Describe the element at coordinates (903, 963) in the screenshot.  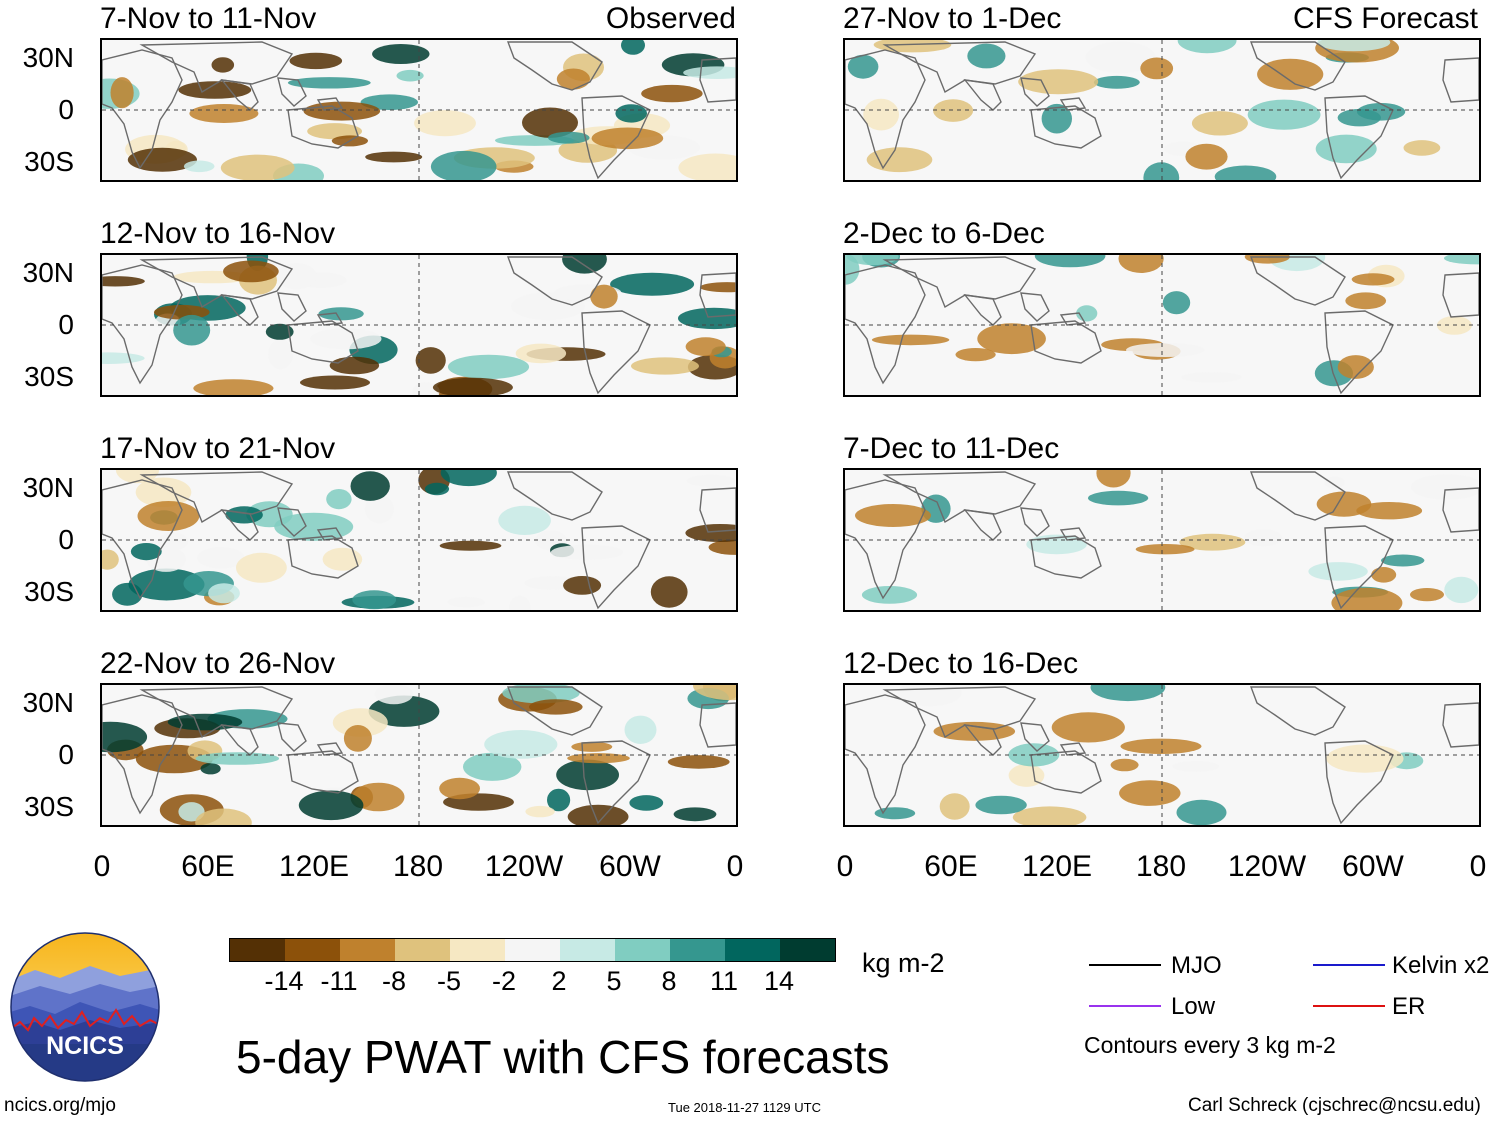
I see `colorbar-units: kg m-2` at that location.